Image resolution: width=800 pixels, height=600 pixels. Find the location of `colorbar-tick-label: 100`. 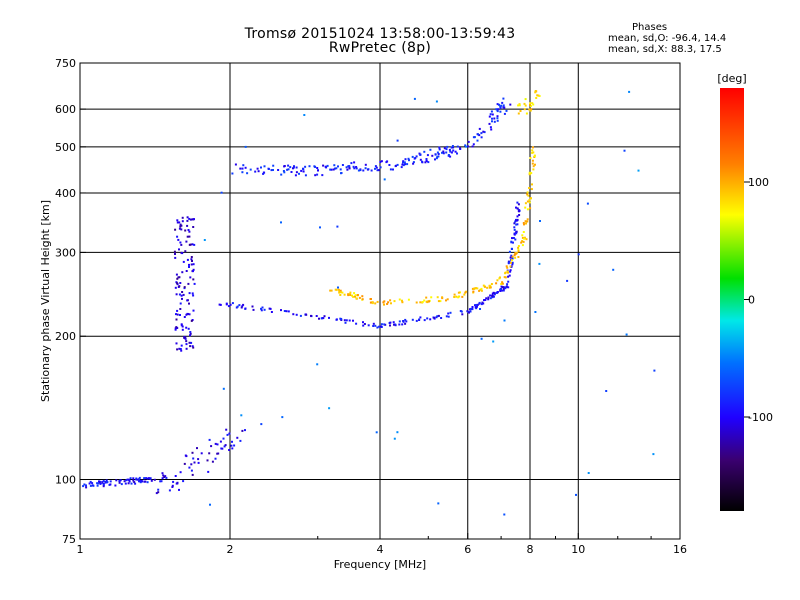

colorbar-tick-label: 100 is located at coordinates (758, 182).